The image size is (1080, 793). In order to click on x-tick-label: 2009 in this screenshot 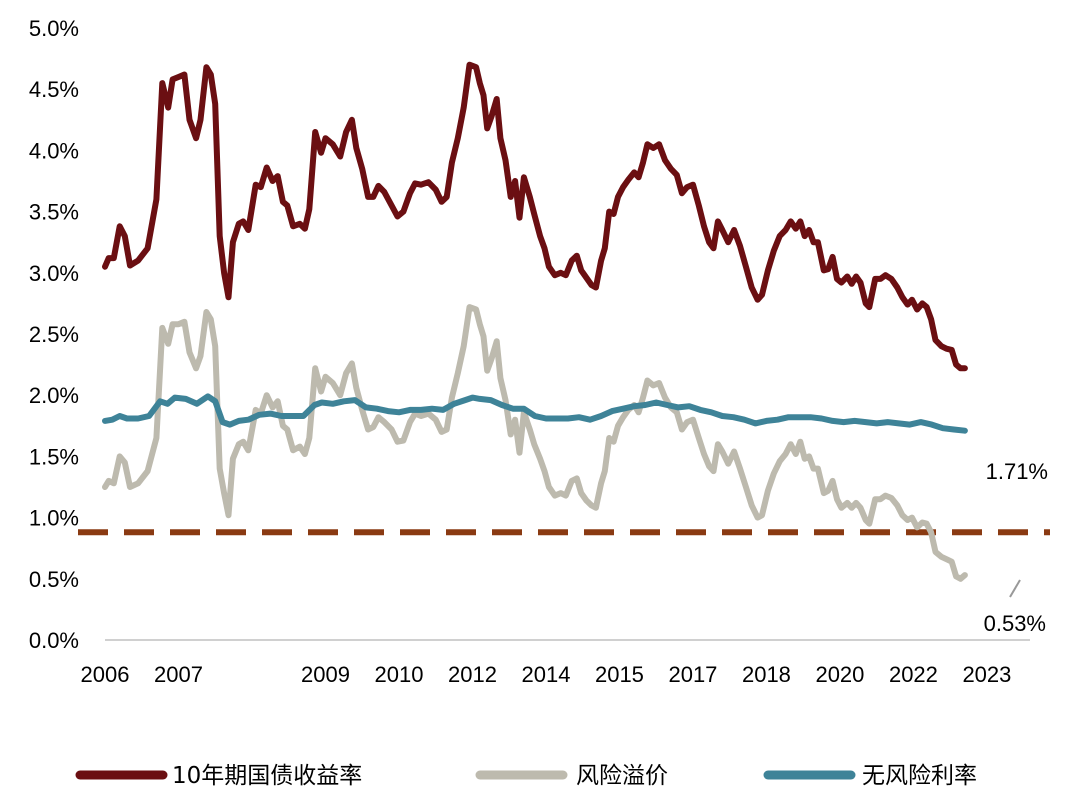, I will do `click(325, 674)`.